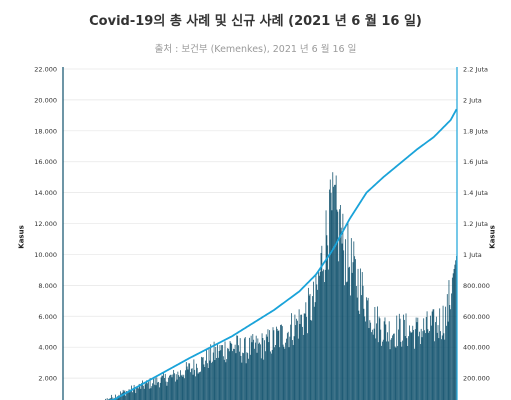 The image size is (511, 400). Describe the element at coordinates (475, 162) in the screenshot. I see `y2-tick-label: 1.6 Juta` at that location.